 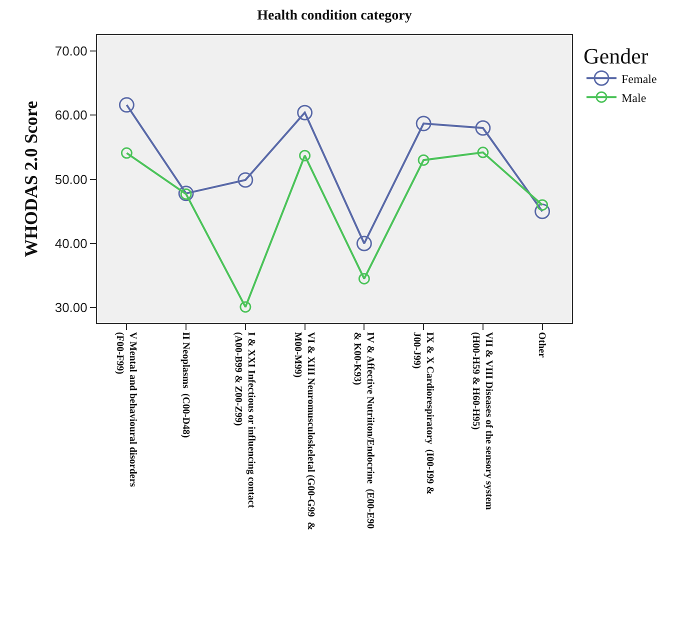 What do you see at coordinates (639, 79) in the screenshot?
I see `legend-label: Female` at bounding box center [639, 79].